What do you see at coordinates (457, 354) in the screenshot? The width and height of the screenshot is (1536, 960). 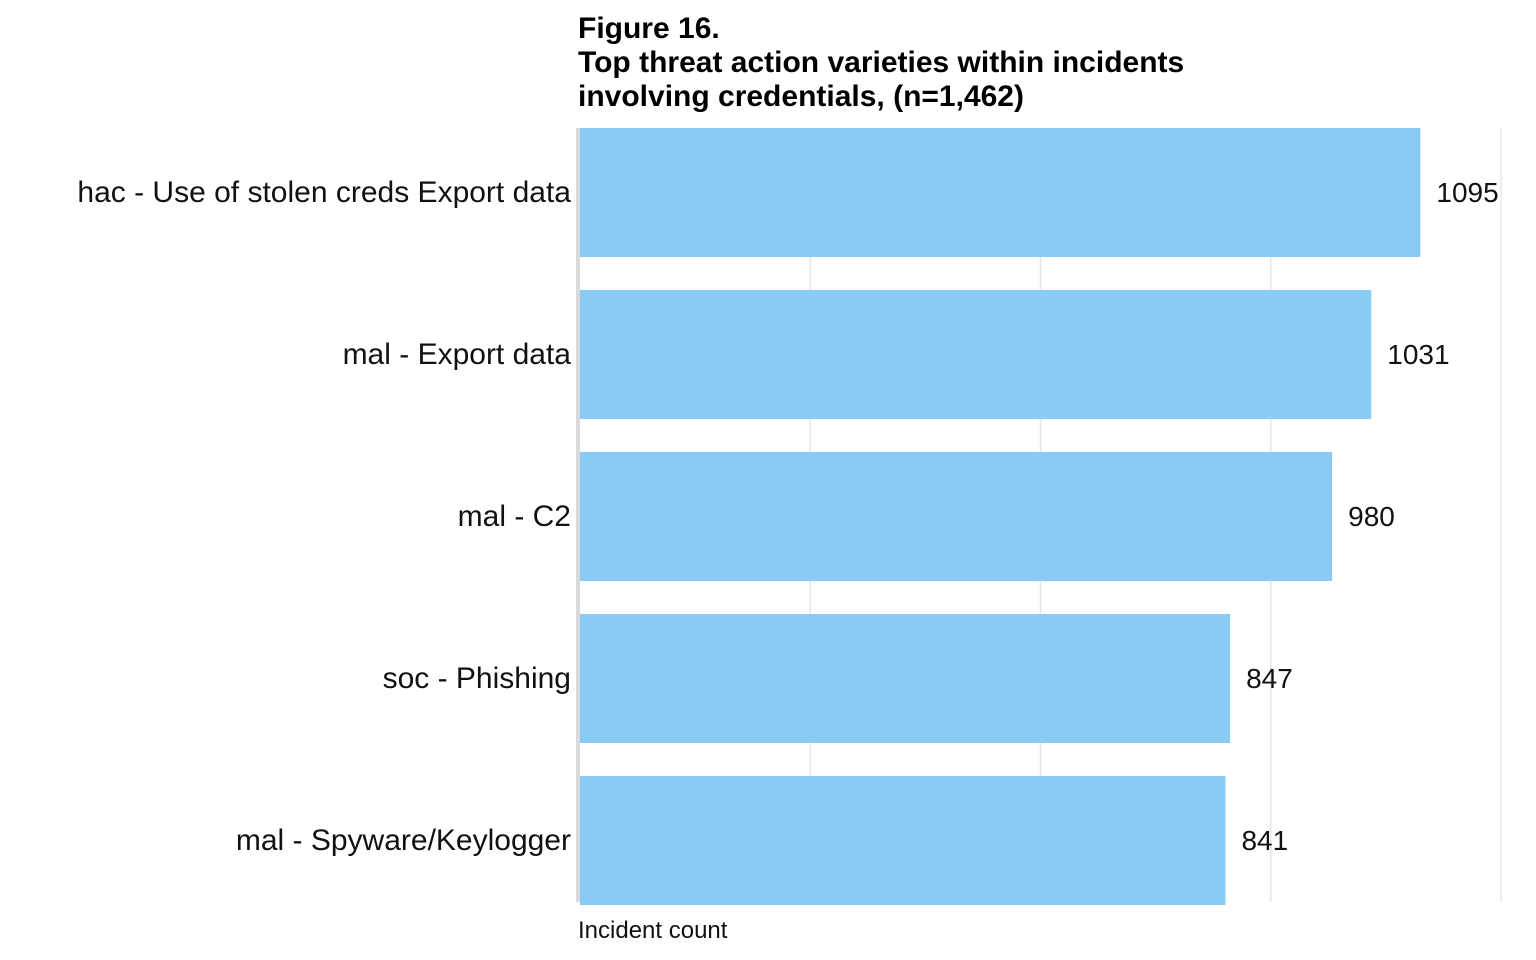 I see `category-label: mal - Export data` at bounding box center [457, 354].